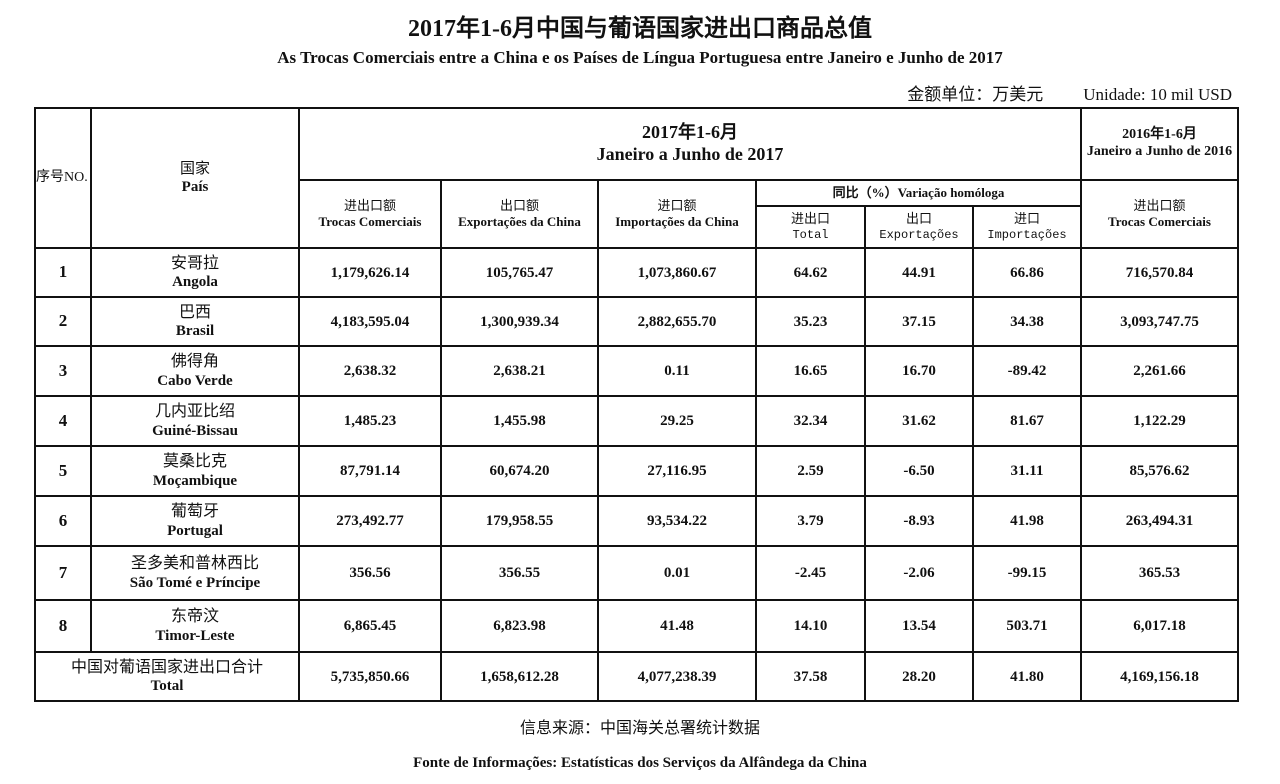  Describe the element at coordinates (918, 193) in the screenshot. I see `header-yoy: 同比（%）Variação homóloga` at that location.